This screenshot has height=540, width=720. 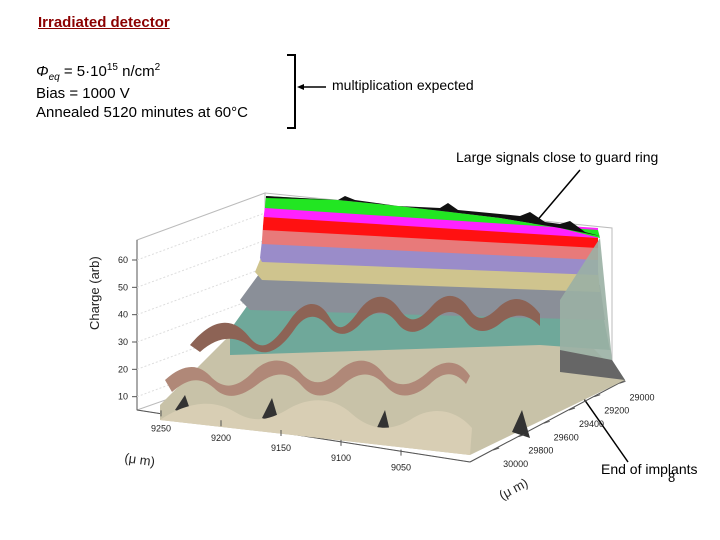 What do you see at coordinates (123, 397) in the screenshot?
I see `z-tick-label: 10` at bounding box center [123, 397].